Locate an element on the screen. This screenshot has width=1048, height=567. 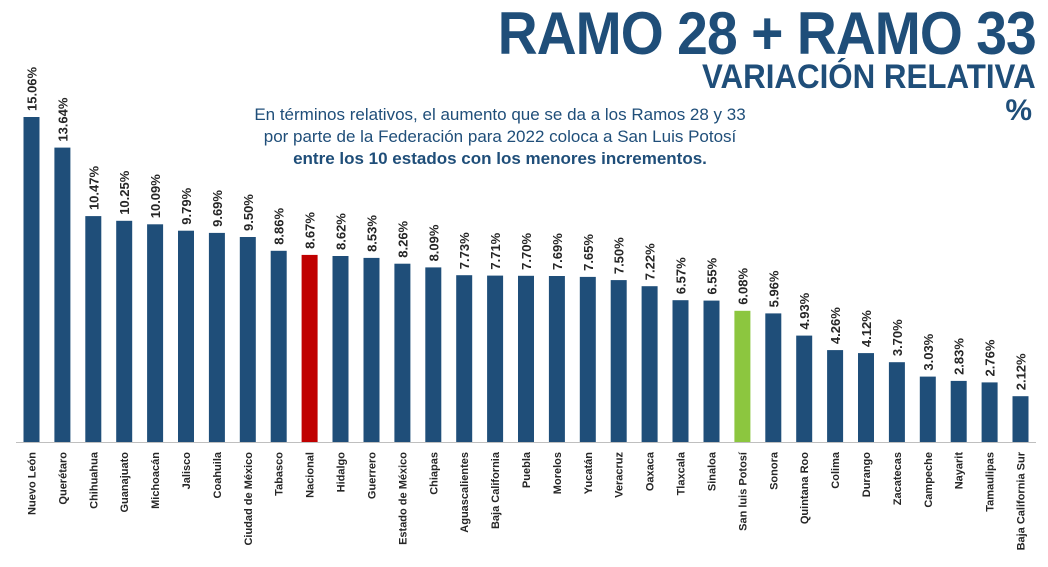
x-tick-label: Morelos is located at coordinates (558, 473).